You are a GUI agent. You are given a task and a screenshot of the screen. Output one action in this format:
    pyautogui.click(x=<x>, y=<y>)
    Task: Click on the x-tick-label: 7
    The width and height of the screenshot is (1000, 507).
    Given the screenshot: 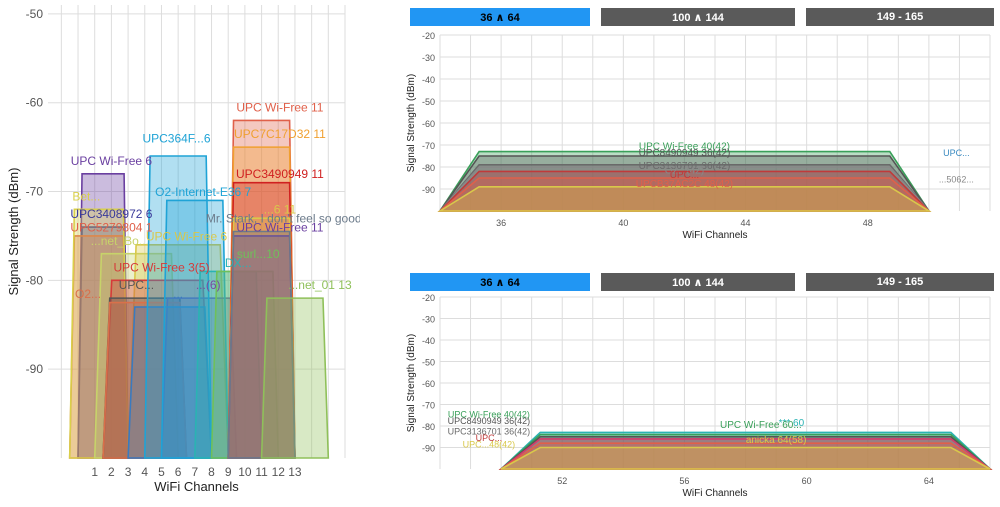 What is the action you would take?
    pyautogui.click(x=194, y=472)
    